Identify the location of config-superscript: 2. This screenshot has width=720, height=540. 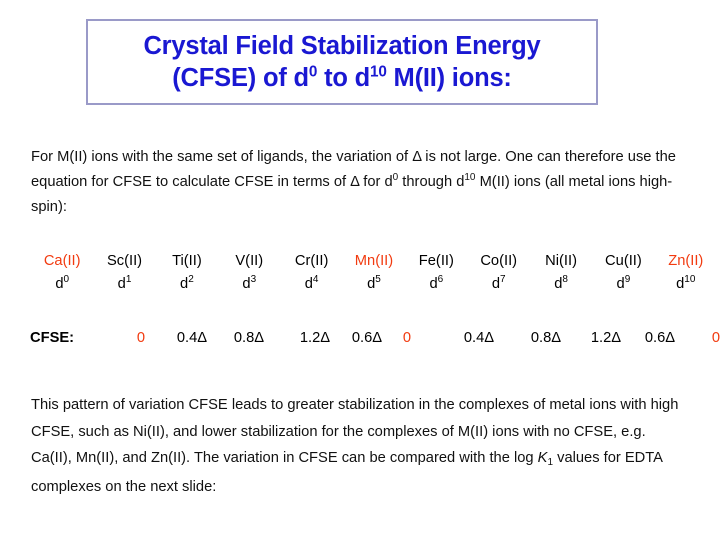
(191, 280).